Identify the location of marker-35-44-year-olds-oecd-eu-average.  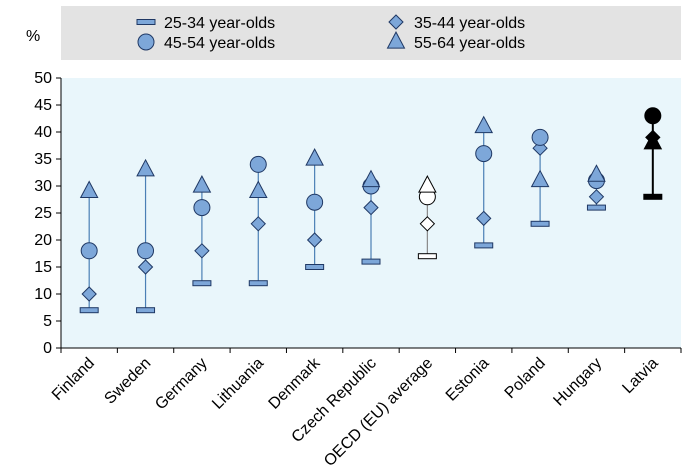
(427, 224).